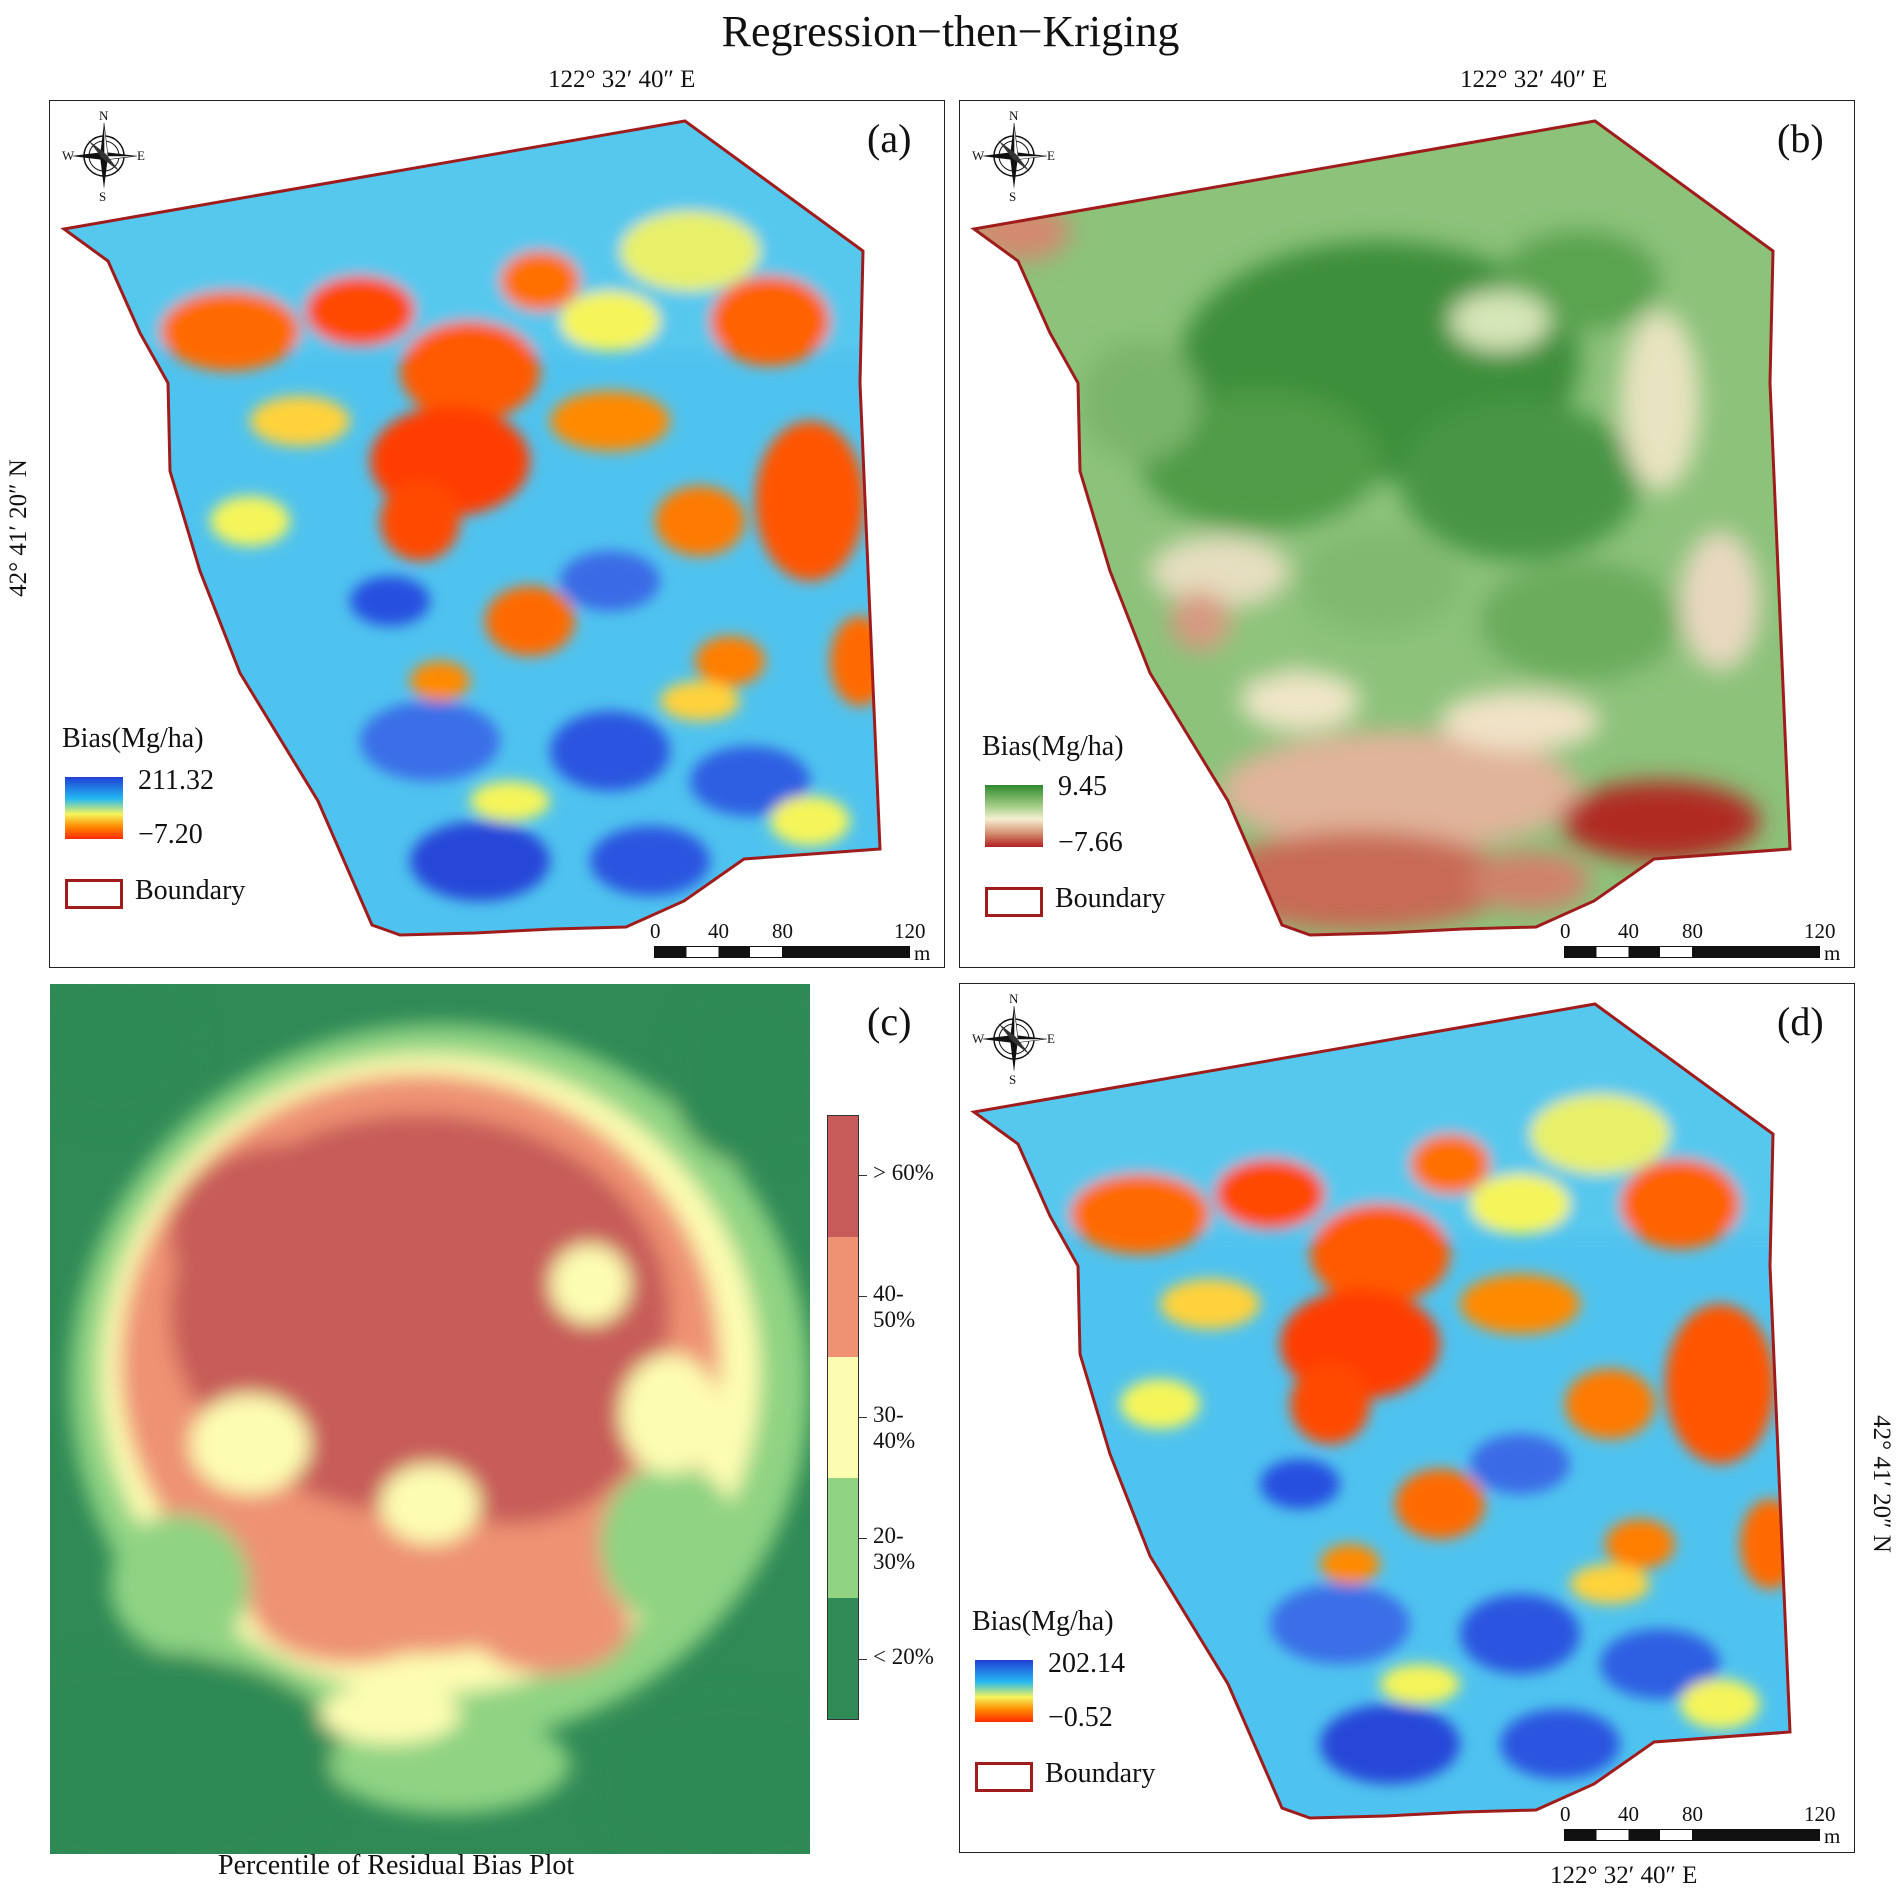 This screenshot has width=1901, height=1895. What do you see at coordinates (396, 1865) in the screenshot?
I see `caption-c: Percentile of Residual Bias Plot` at bounding box center [396, 1865].